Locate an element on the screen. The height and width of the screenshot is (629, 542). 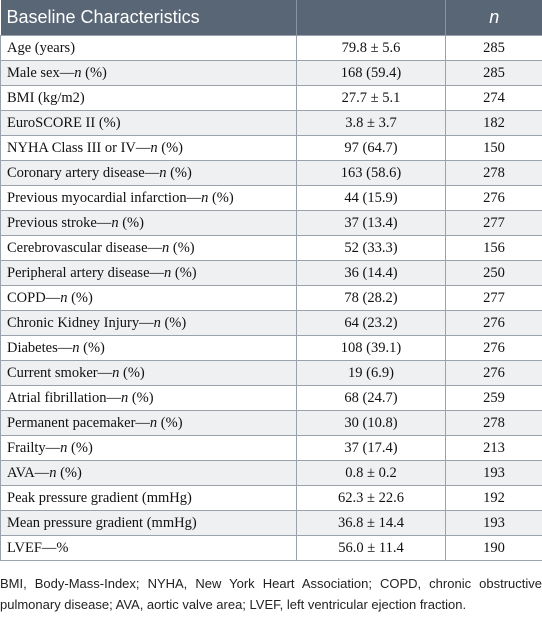
row-label: Current smoker—n (%) is located at coordinates (148, 373).